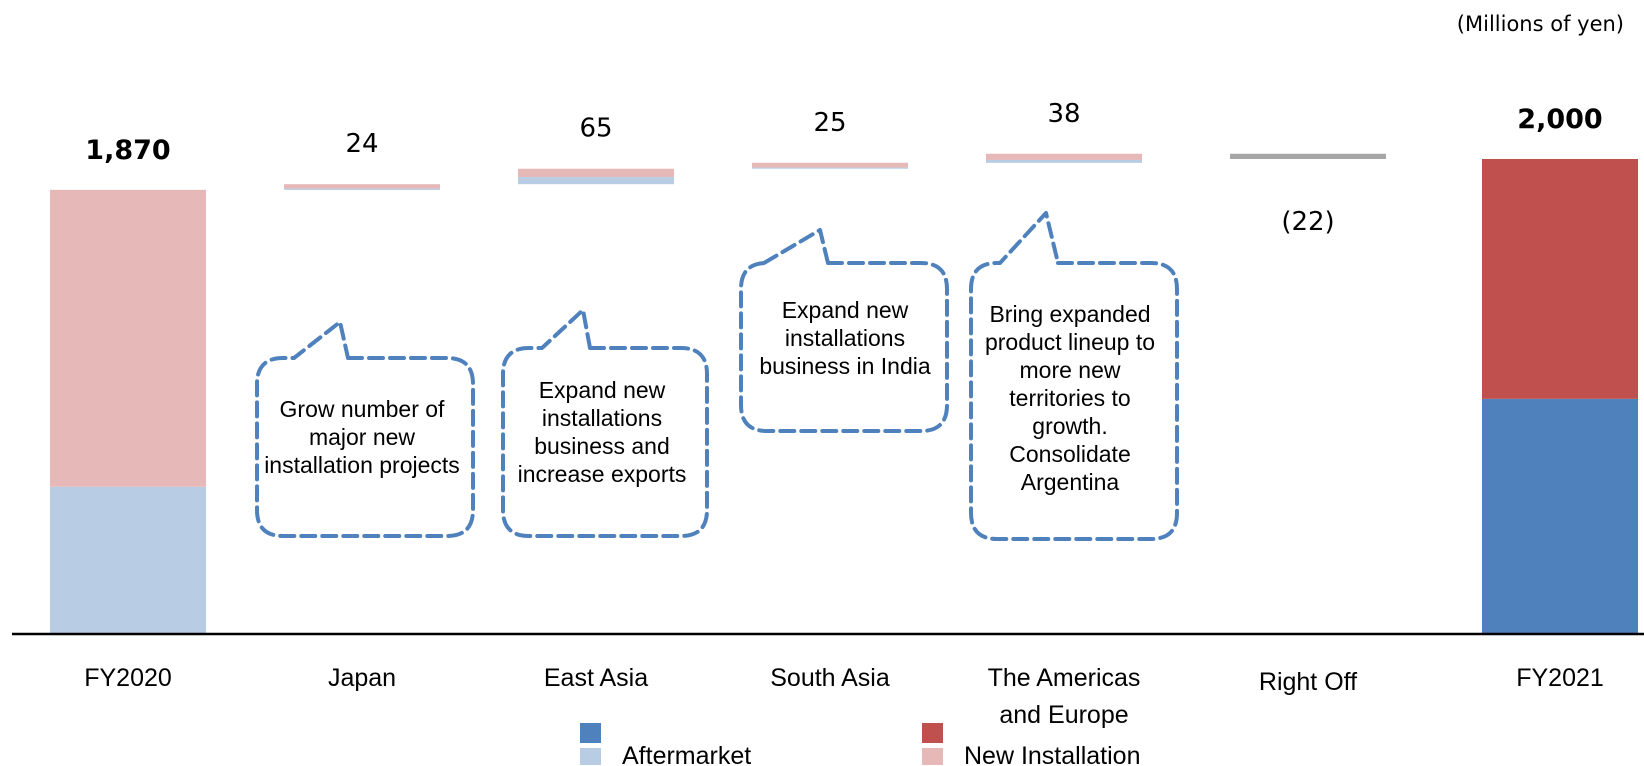 The width and height of the screenshot is (1644, 766). What do you see at coordinates (829, 123) in the screenshot?
I see `data-label: 25` at bounding box center [829, 123].